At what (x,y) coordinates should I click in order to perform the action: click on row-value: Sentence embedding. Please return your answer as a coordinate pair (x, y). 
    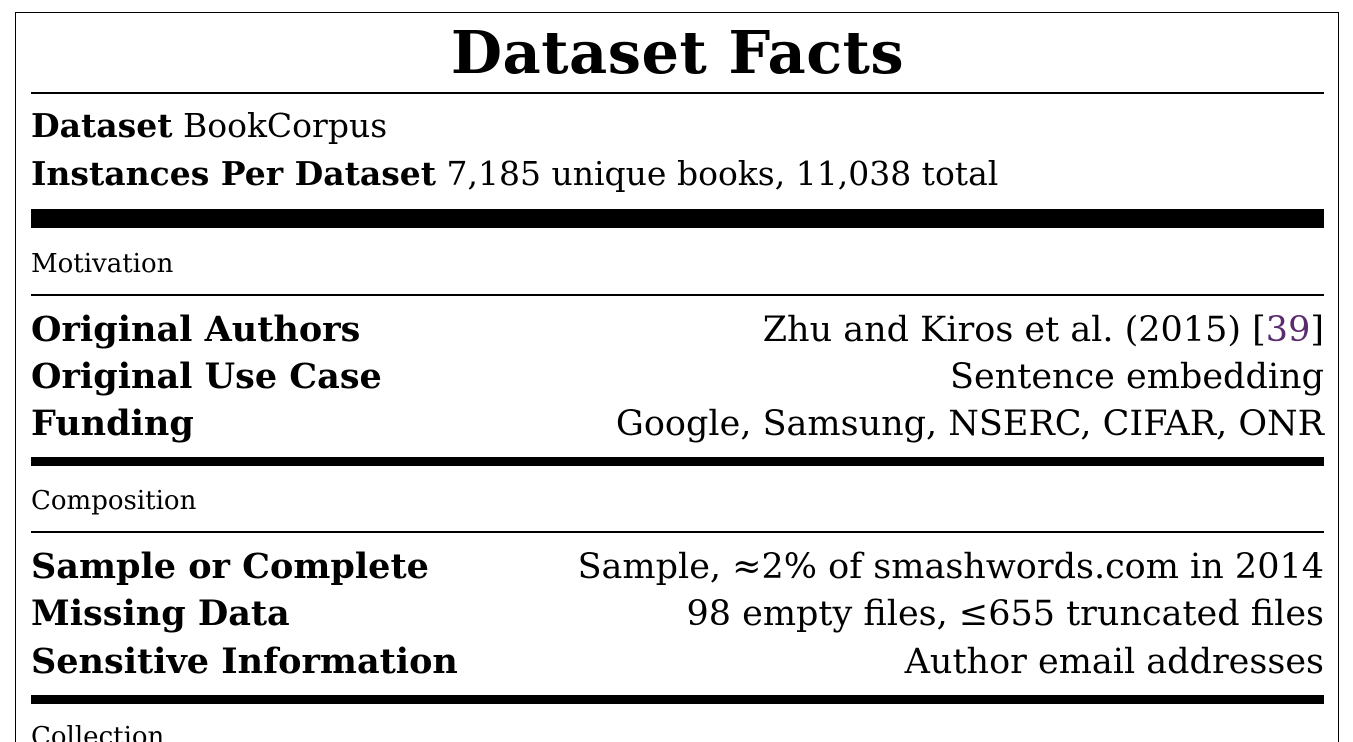
    Looking at the image, I should click on (1137, 377).